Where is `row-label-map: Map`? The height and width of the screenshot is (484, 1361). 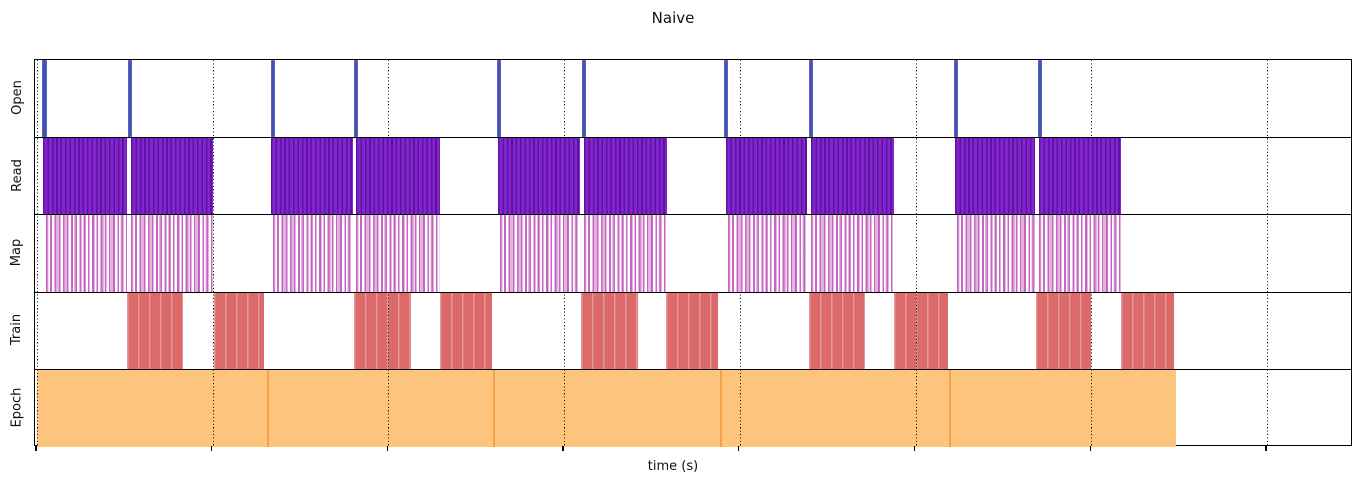 row-label-map: Map is located at coordinates (17, 252).